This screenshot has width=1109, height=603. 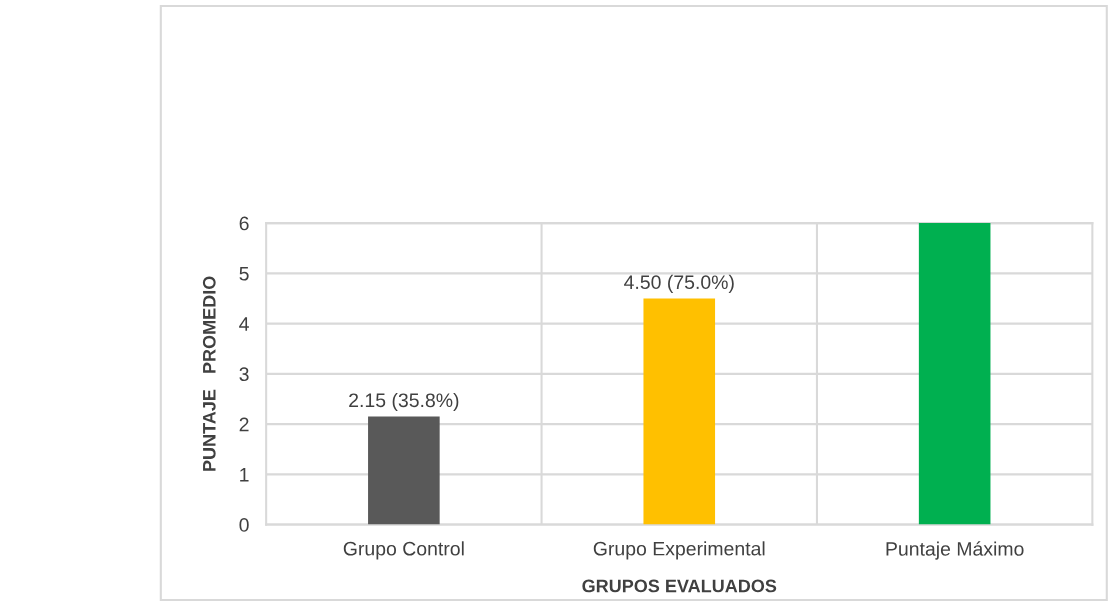 What do you see at coordinates (244, 424) in the screenshot?
I see `y-tick-label: 2` at bounding box center [244, 424].